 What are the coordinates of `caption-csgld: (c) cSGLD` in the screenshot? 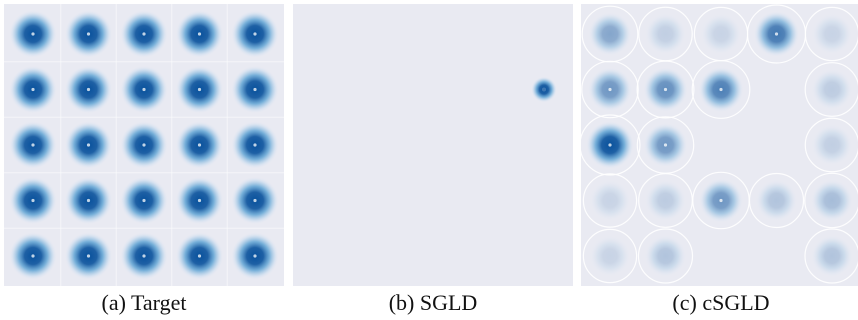 It's located at (721, 302).